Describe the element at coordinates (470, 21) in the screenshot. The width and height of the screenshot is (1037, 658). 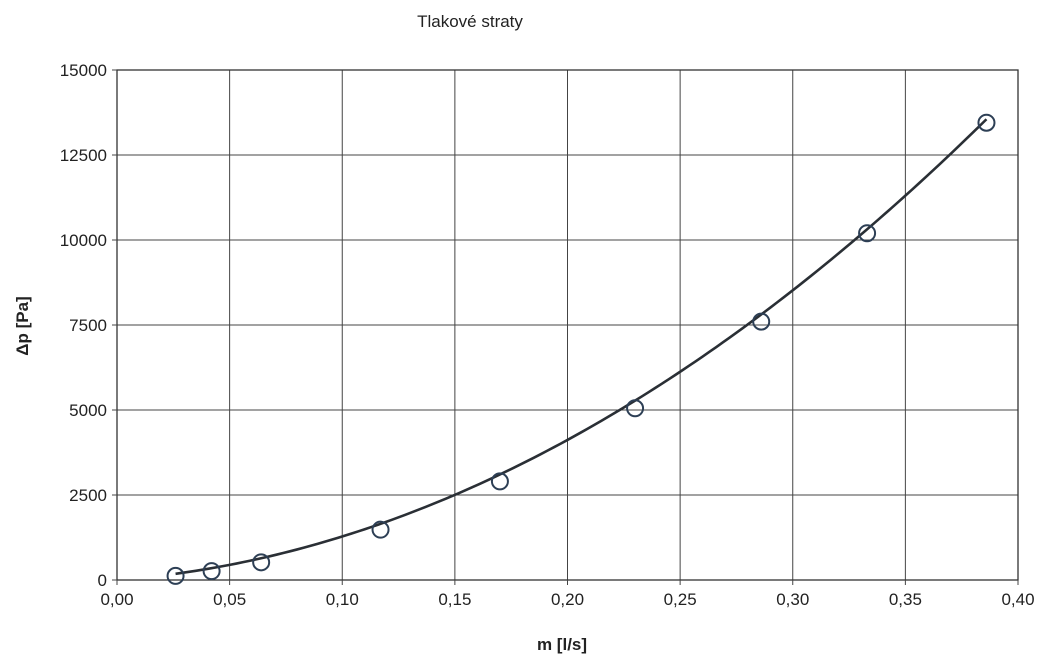
I see `chart-title: Tlakové straty` at that location.